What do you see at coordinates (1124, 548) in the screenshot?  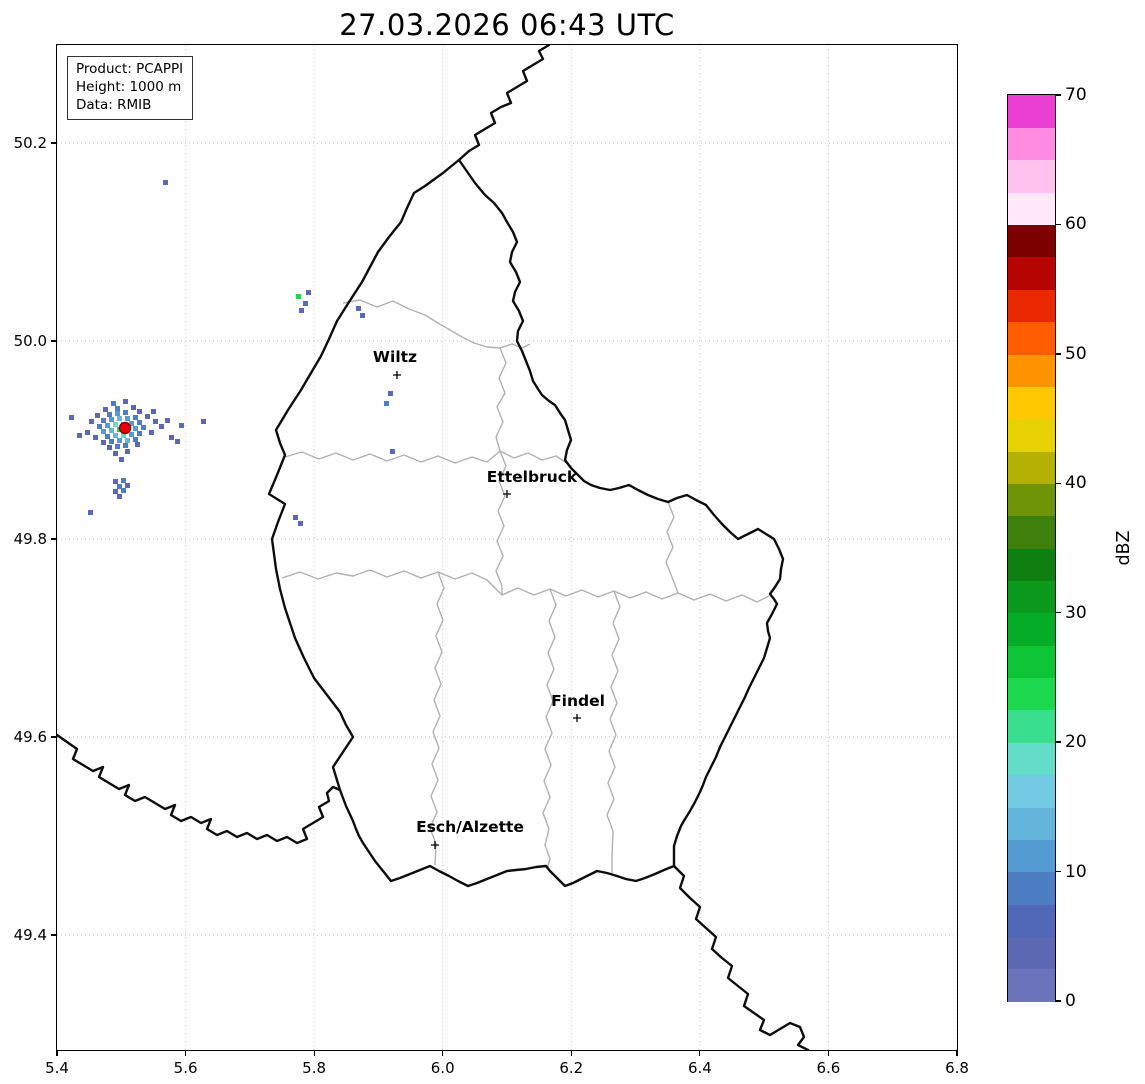 I see `colorbar-unit-label: dBZ` at bounding box center [1124, 548].